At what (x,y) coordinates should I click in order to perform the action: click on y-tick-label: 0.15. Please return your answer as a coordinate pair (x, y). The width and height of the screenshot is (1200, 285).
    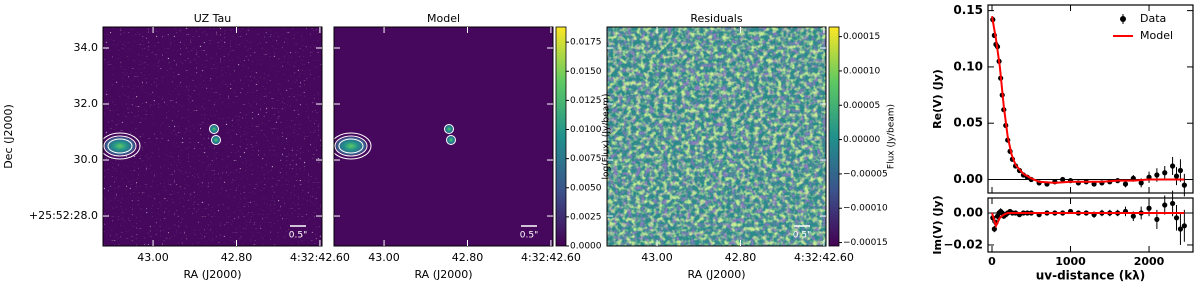
    Looking at the image, I should click on (968, 10).